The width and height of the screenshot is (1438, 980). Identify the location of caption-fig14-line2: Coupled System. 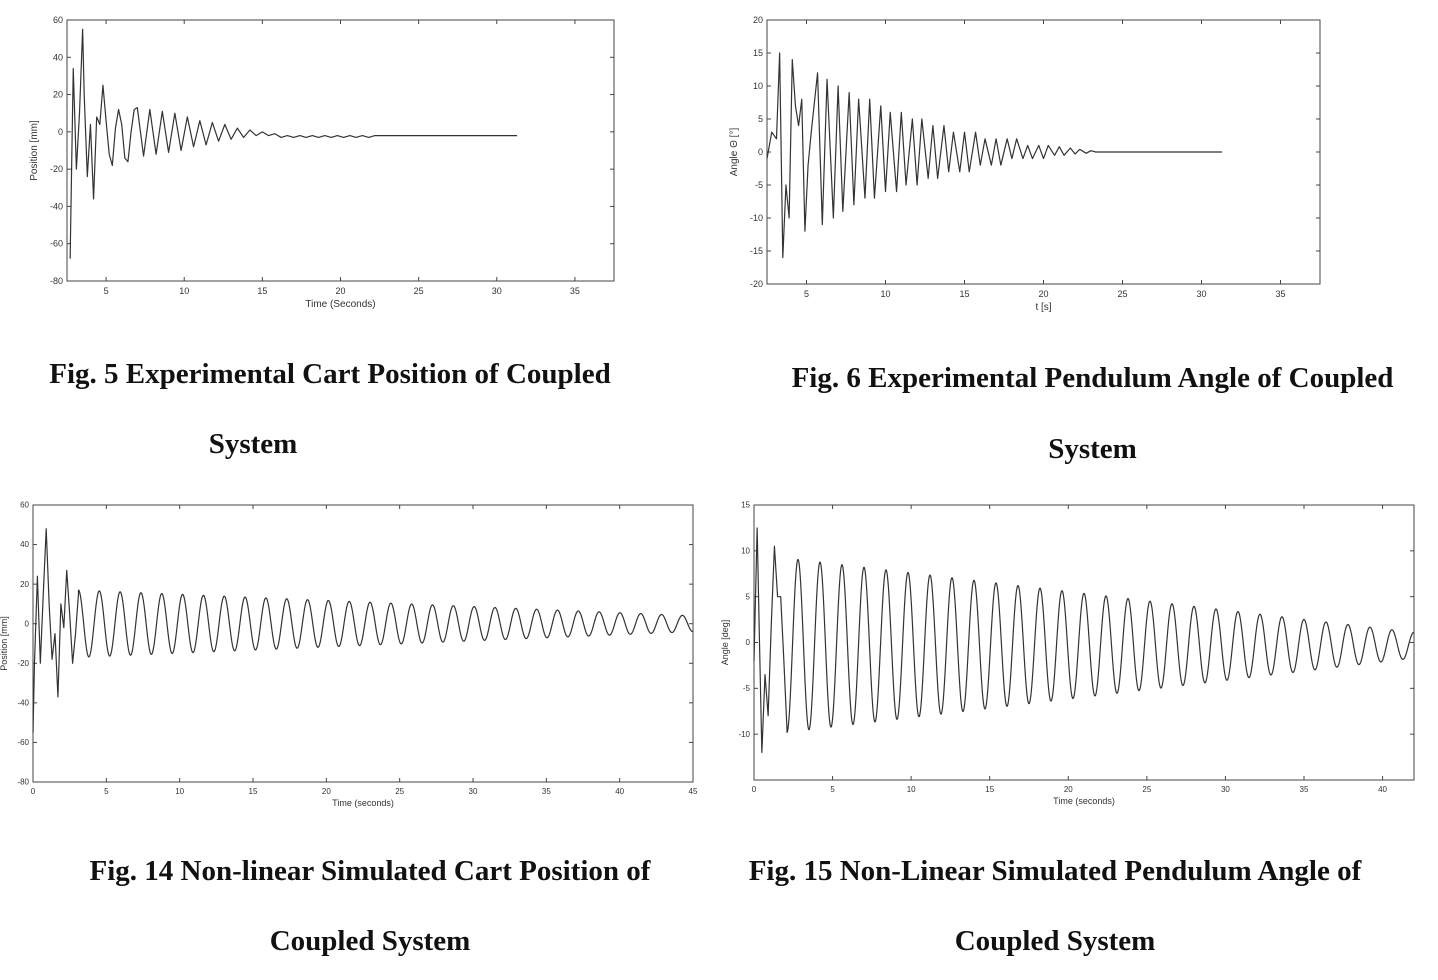
(370, 941).